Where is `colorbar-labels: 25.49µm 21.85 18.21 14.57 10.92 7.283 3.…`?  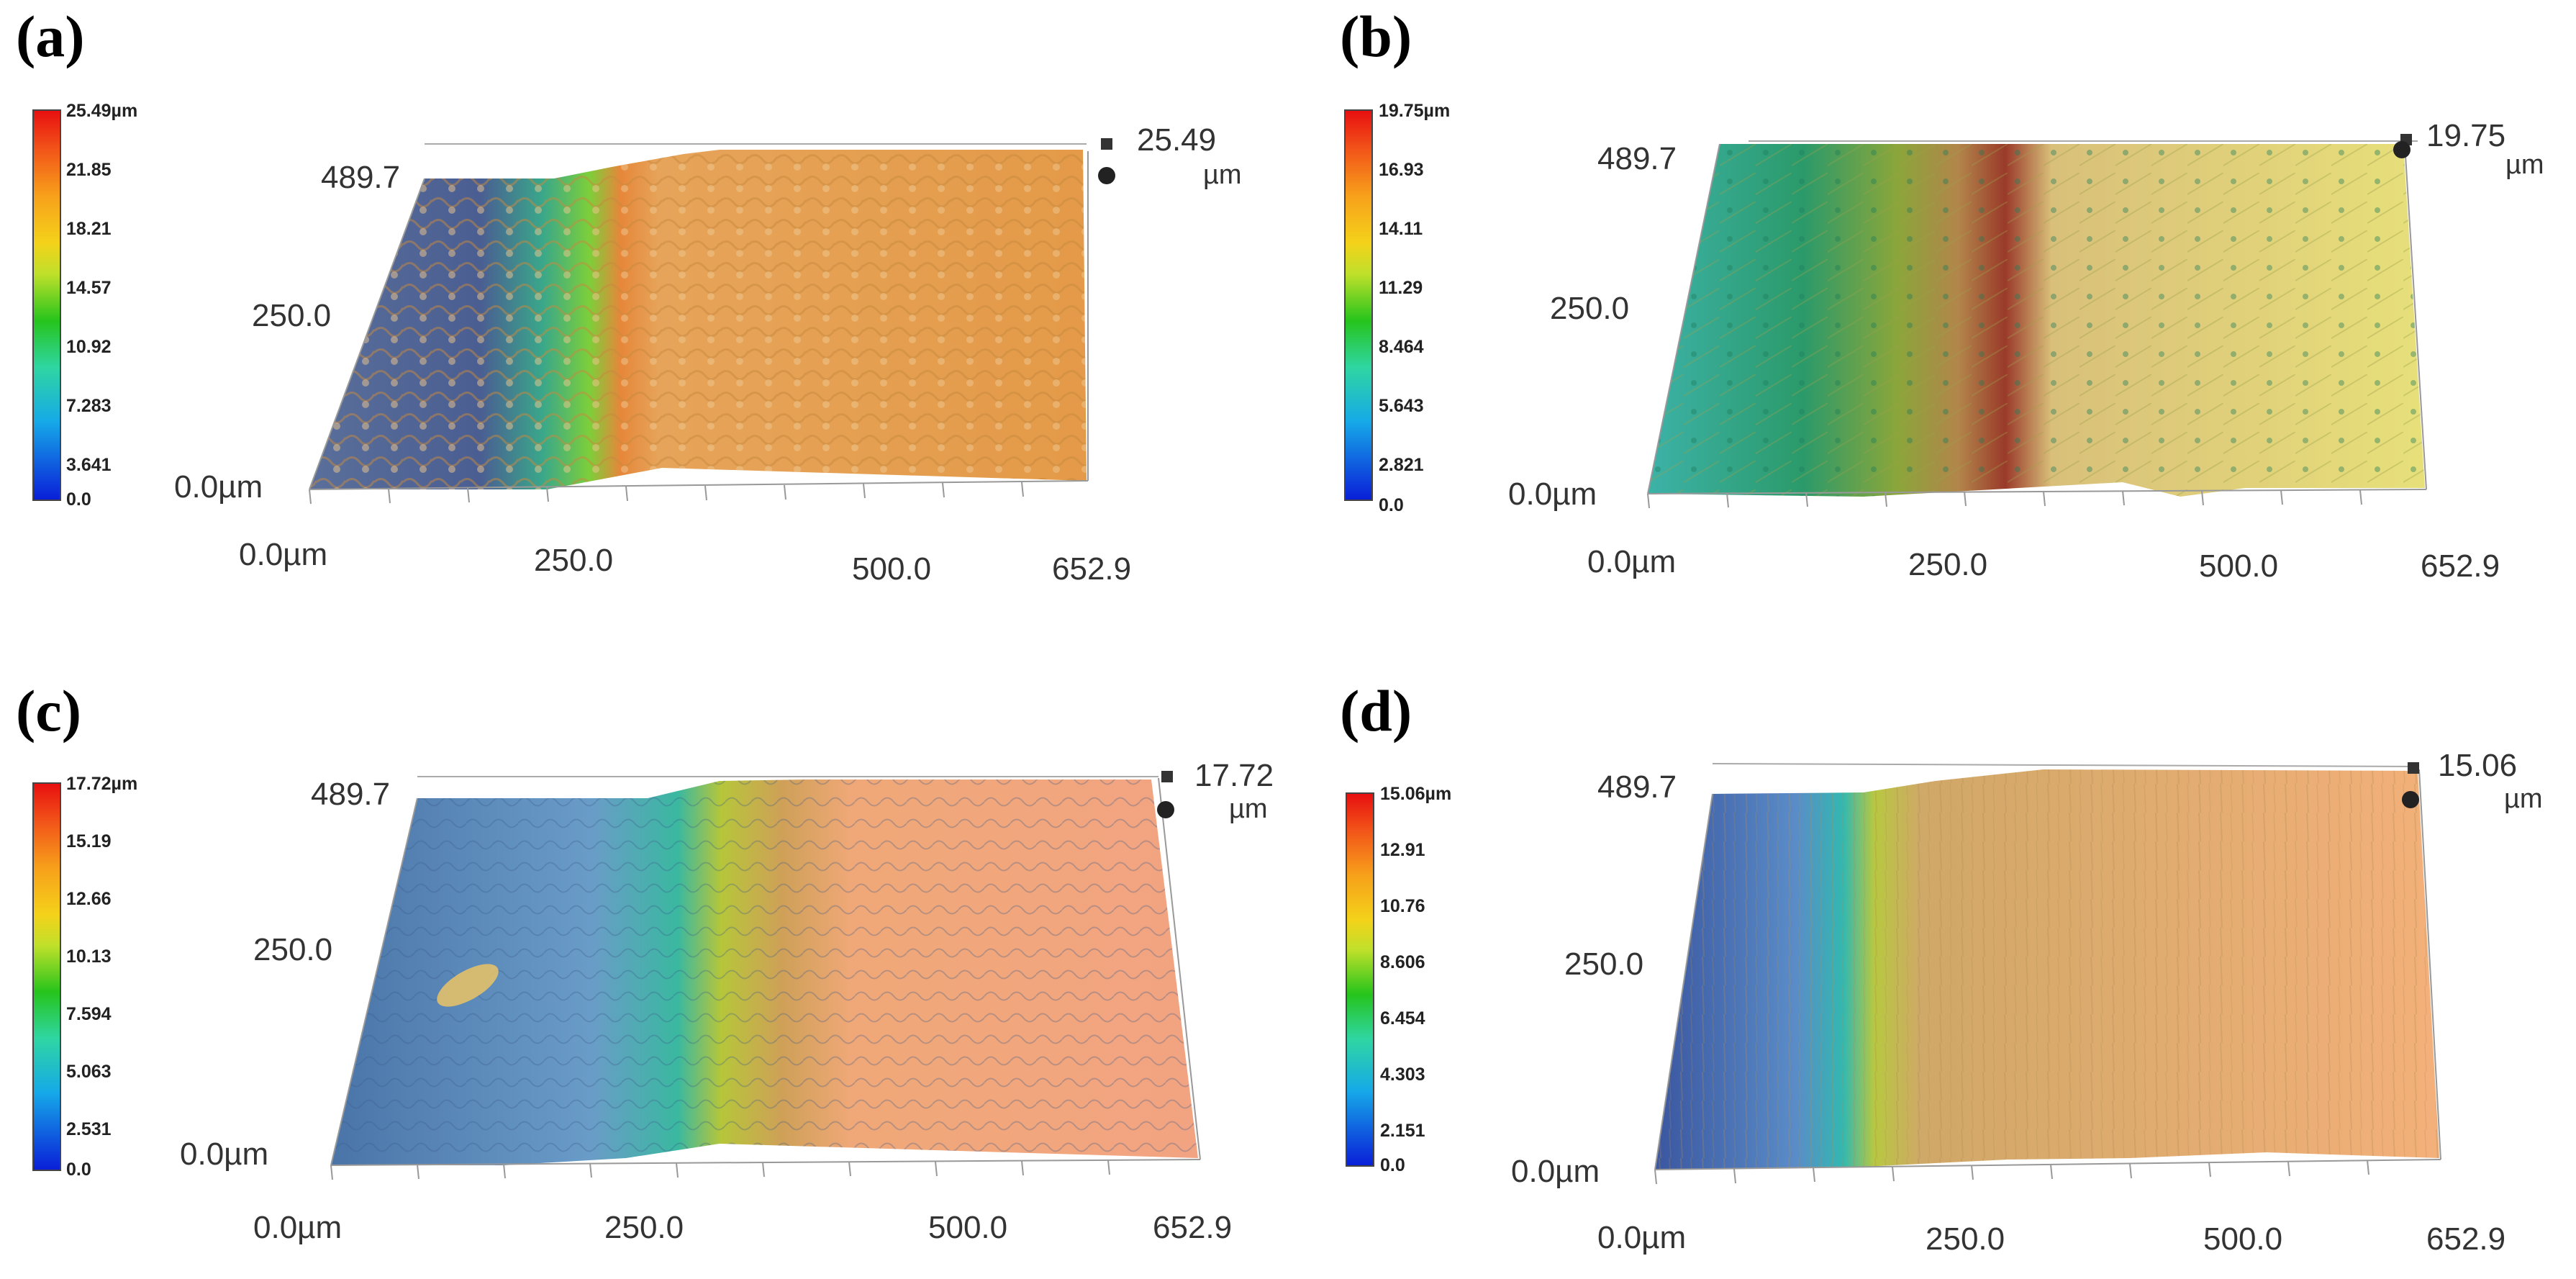
colorbar-labels: 25.49µm 21.85 18.21 14.57 10.92 7.283 3.… is located at coordinates (109, 306).